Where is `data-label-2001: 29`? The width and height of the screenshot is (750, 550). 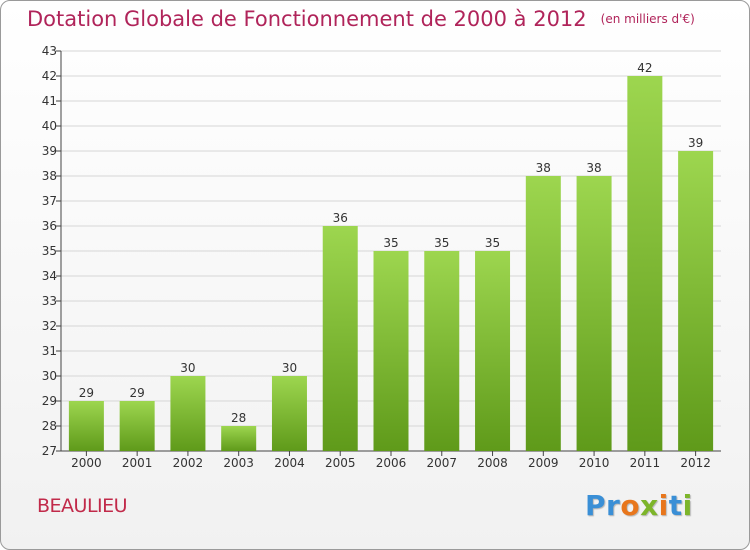 data-label-2001: 29 is located at coordinates (137, 393).